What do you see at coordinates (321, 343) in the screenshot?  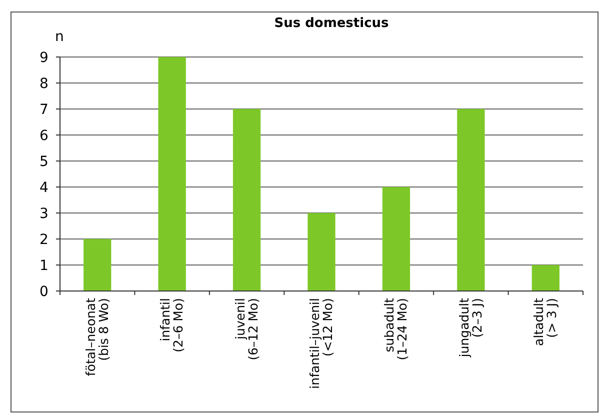 I see `x-tick-label: infantil–juvenil (<12 Mo)` at bounding box center [321, 343].